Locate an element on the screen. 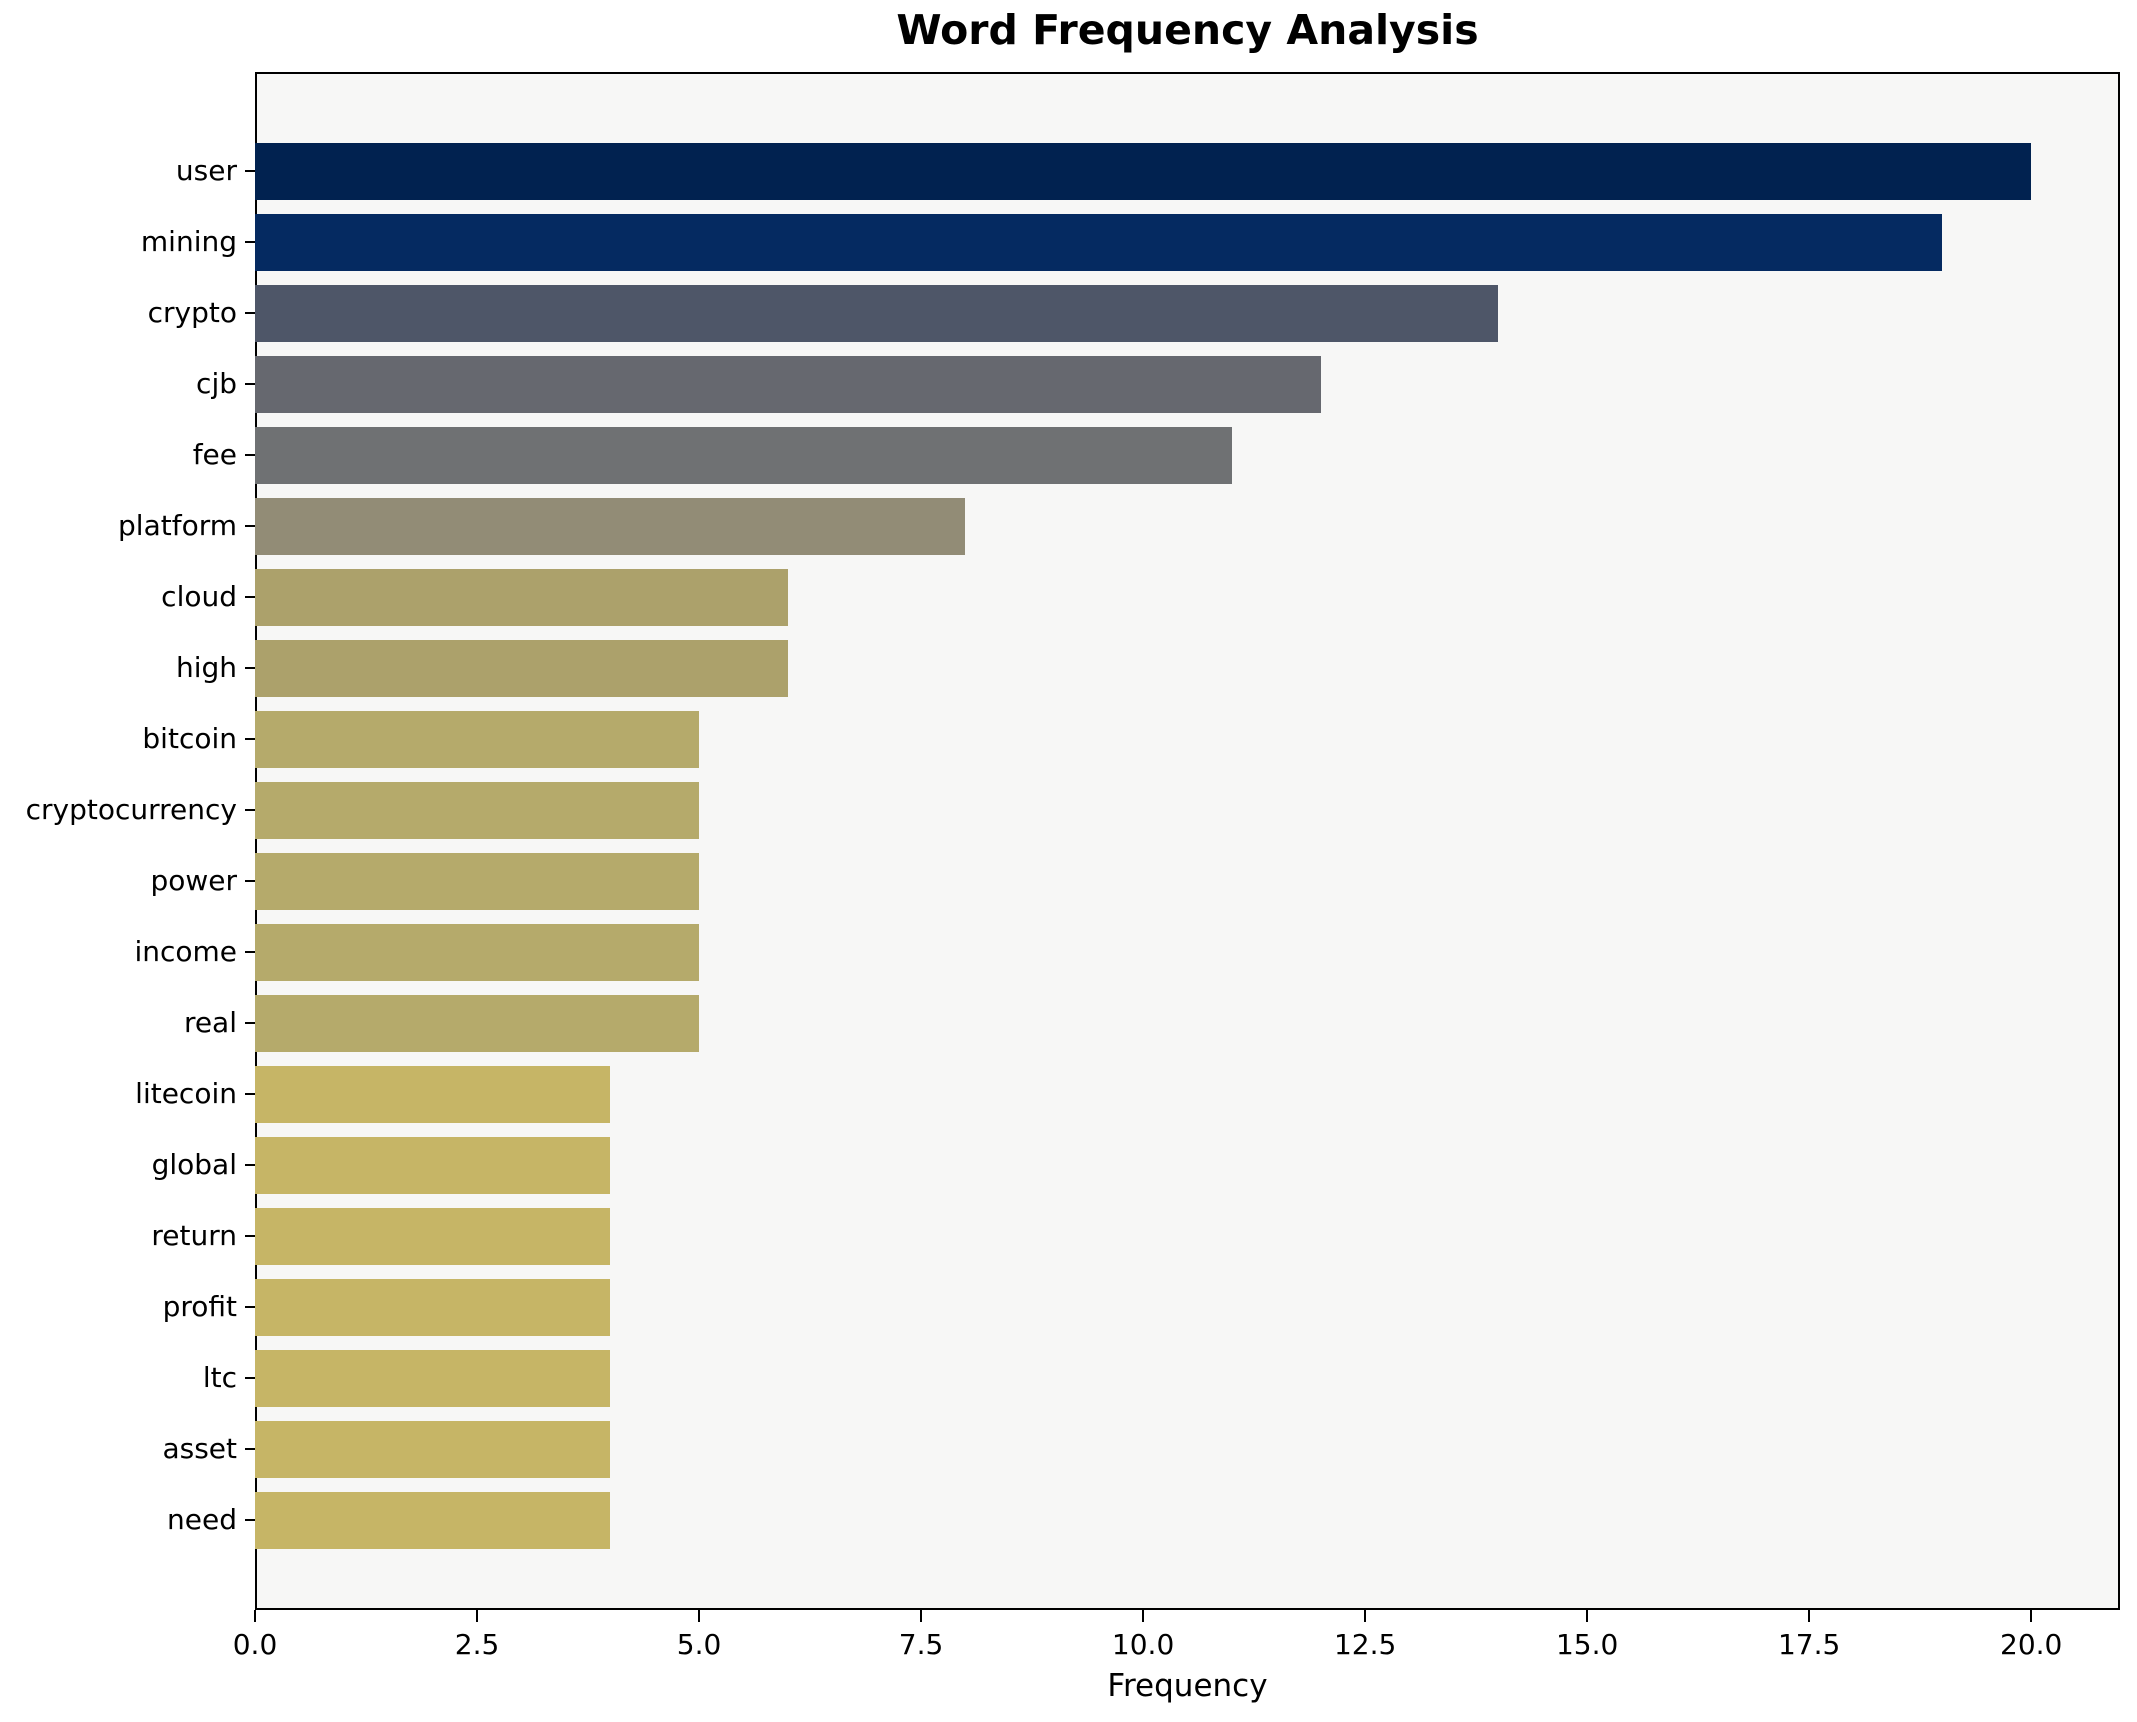 The image size is (2137, 1722). x-tick-label-10.0: 10.0 is located at coordinates (1143, 1644).